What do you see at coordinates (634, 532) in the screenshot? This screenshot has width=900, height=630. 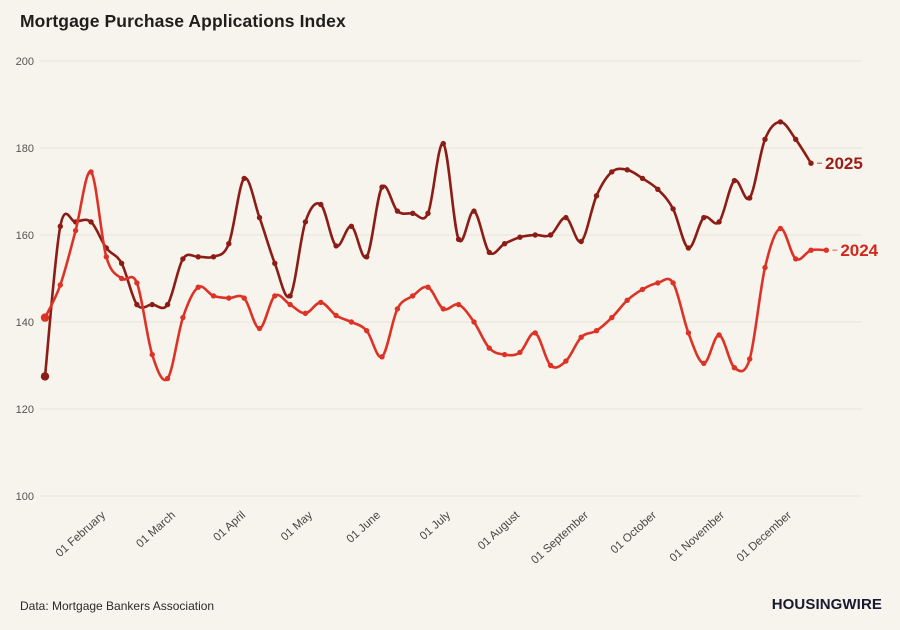 I see `x-axis-tick-label: 01 October` at bounding box center [634, 532].